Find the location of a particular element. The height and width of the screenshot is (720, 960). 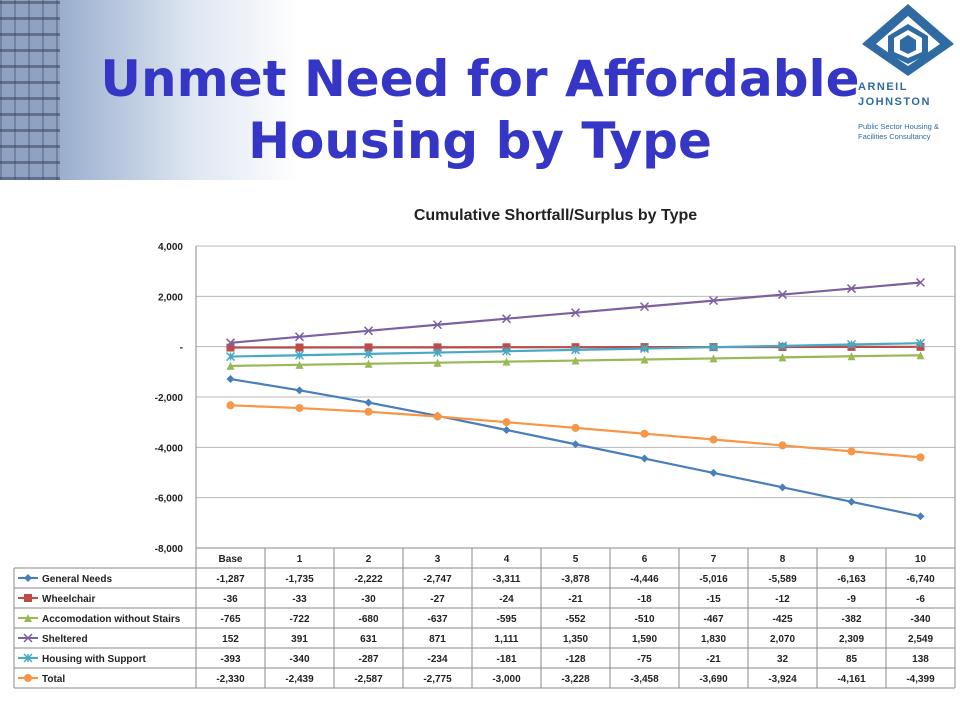

table-cell-value: -36 is located at coordinates (230, 599).